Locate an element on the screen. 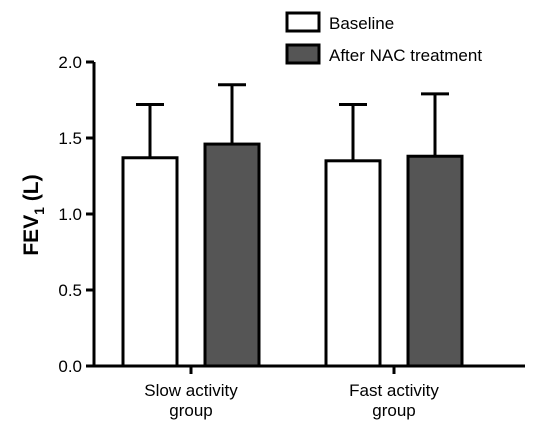 This screenshot has width=533, height=426. y-tick-label: 1.5 is located at coordinates (70, 138).